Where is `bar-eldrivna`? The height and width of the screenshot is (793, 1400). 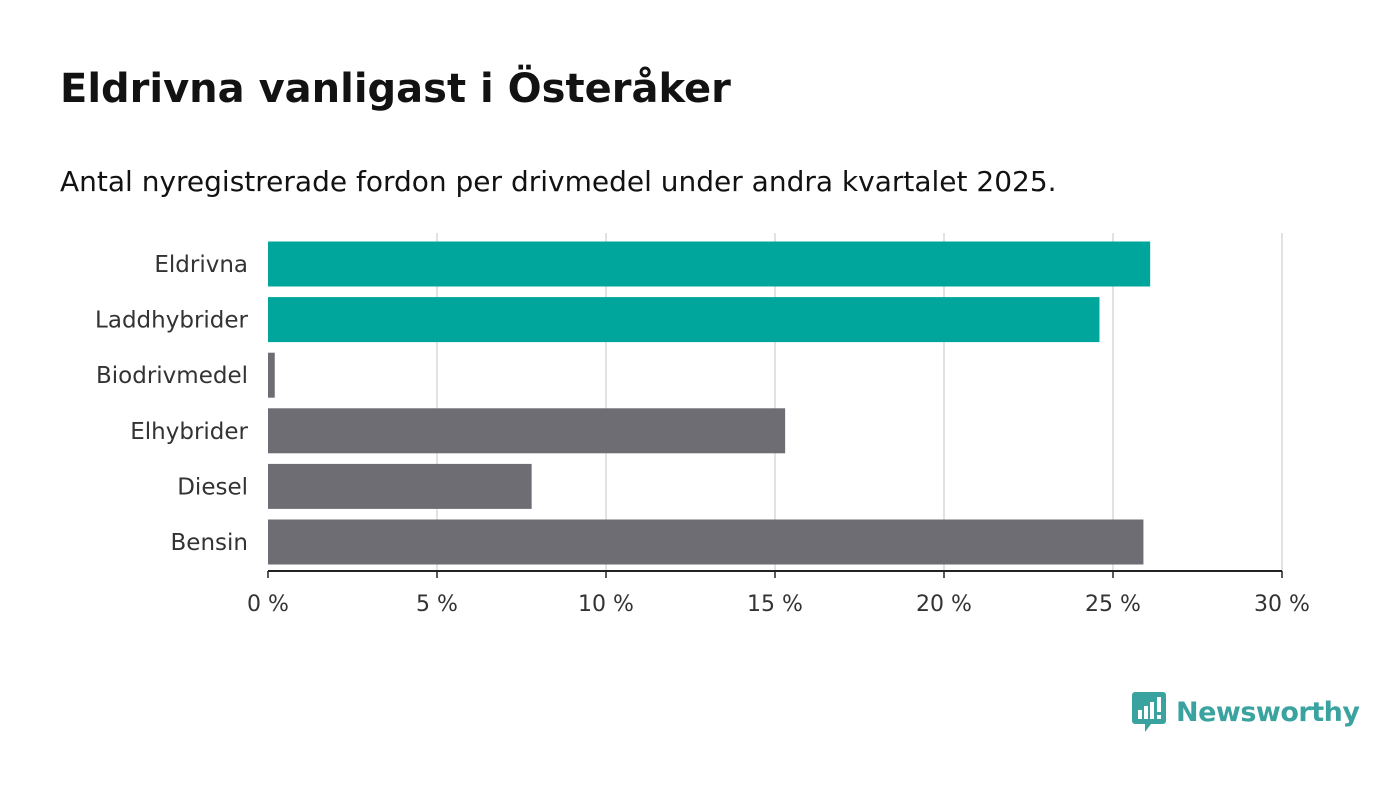
bar-eldrivna is located at coordinates (709, 264).